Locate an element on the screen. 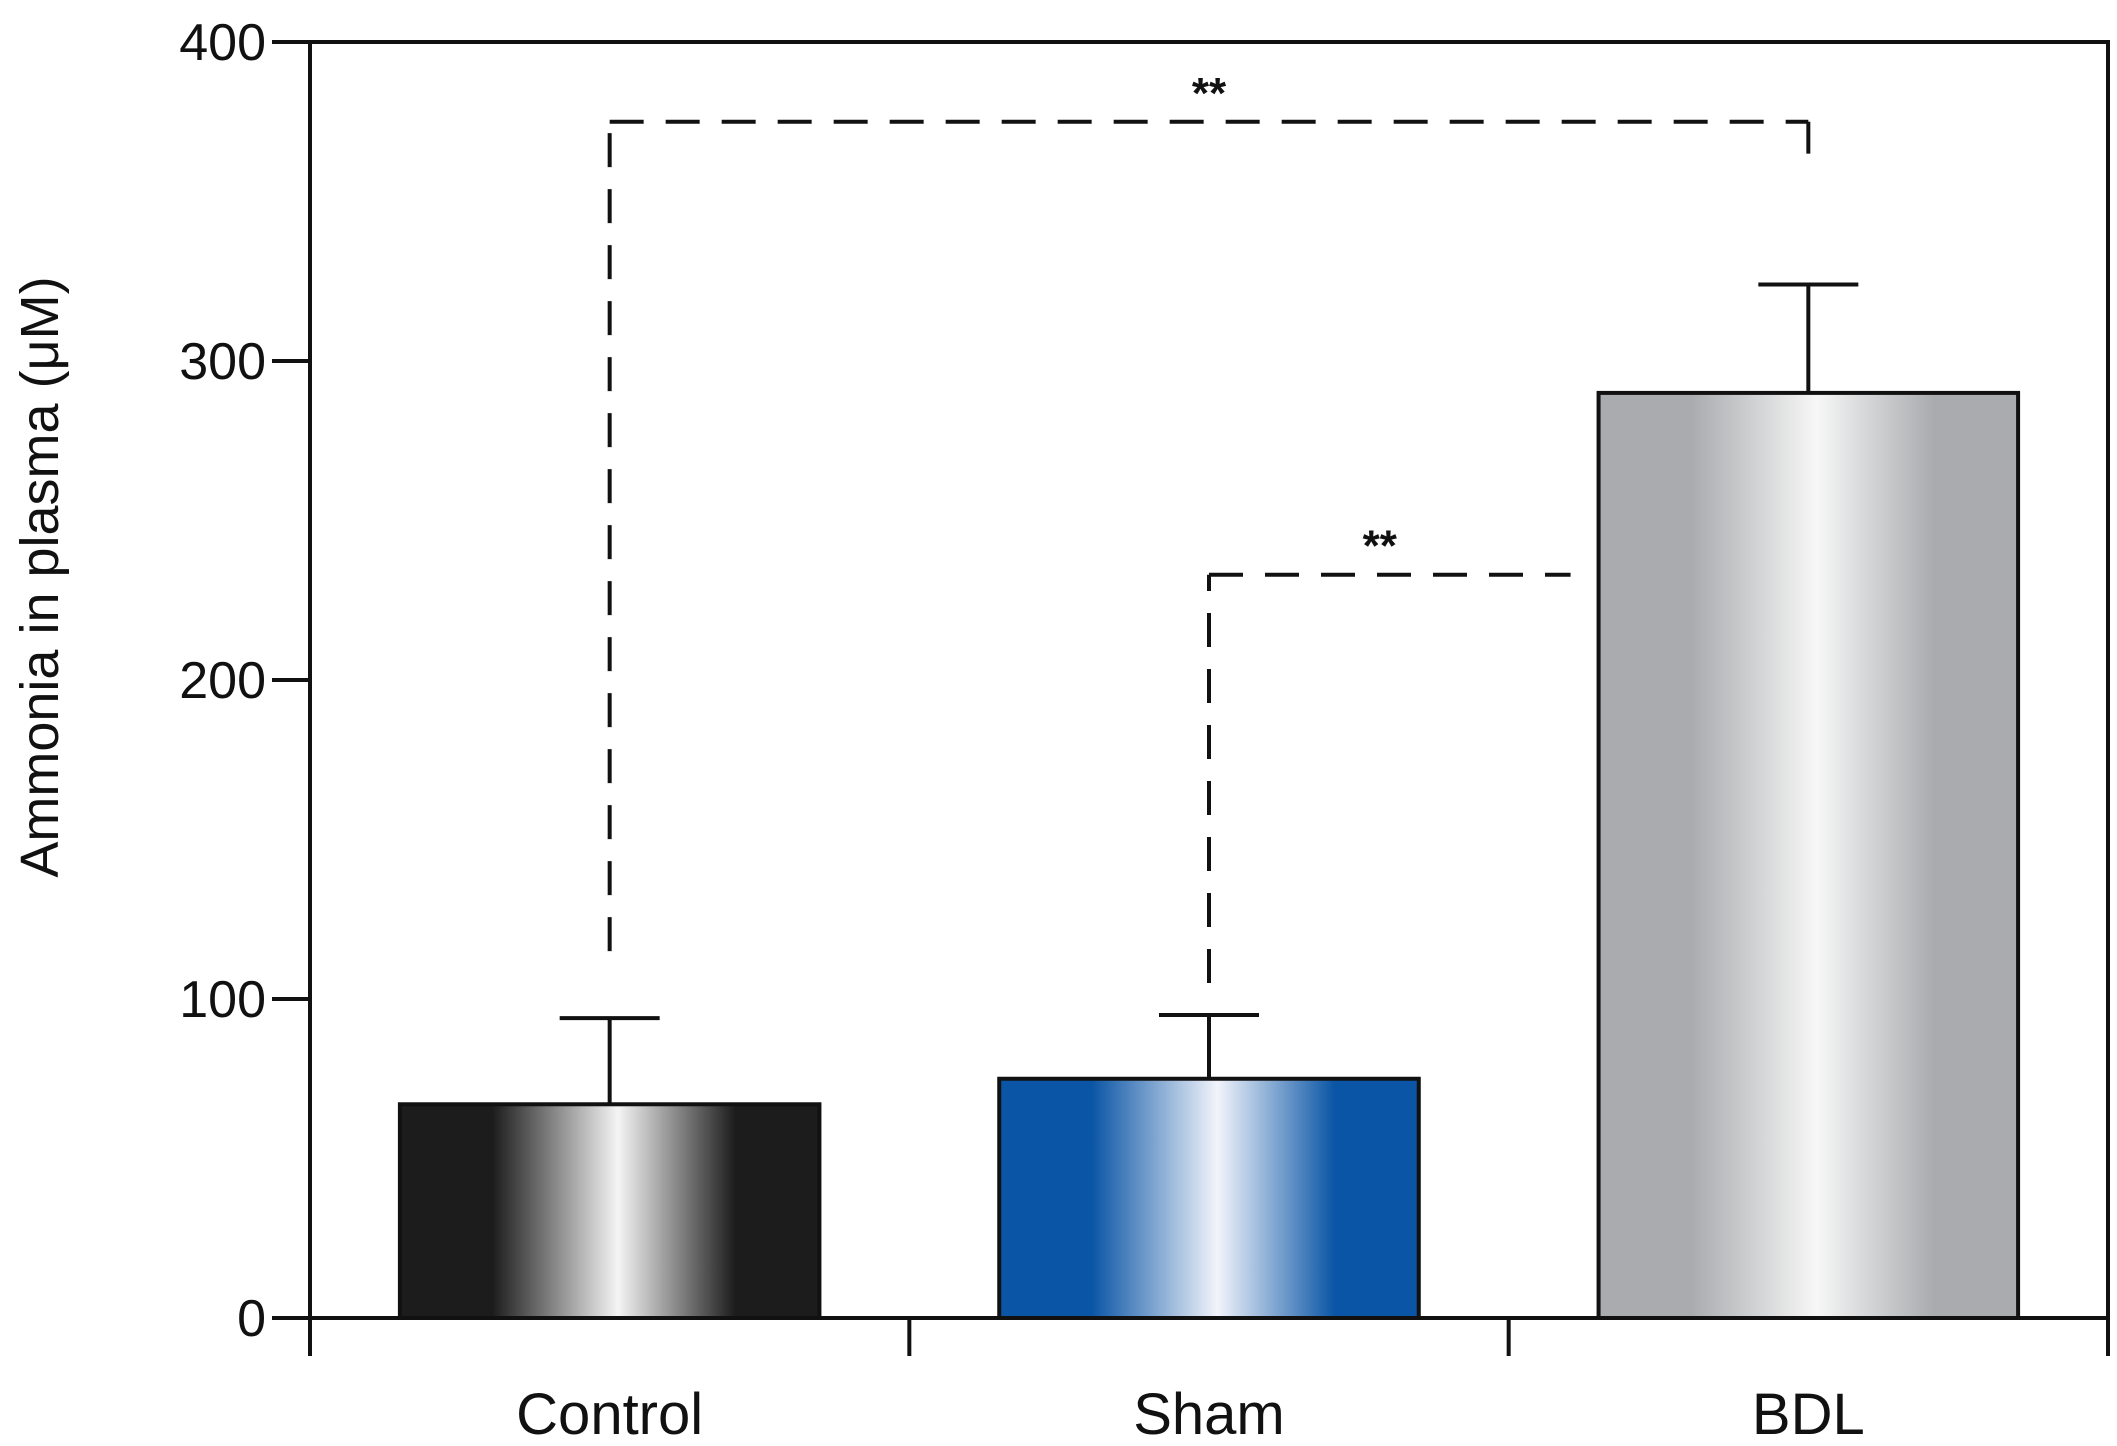  x-category-label: Control is located at coordinates (609, 1414).